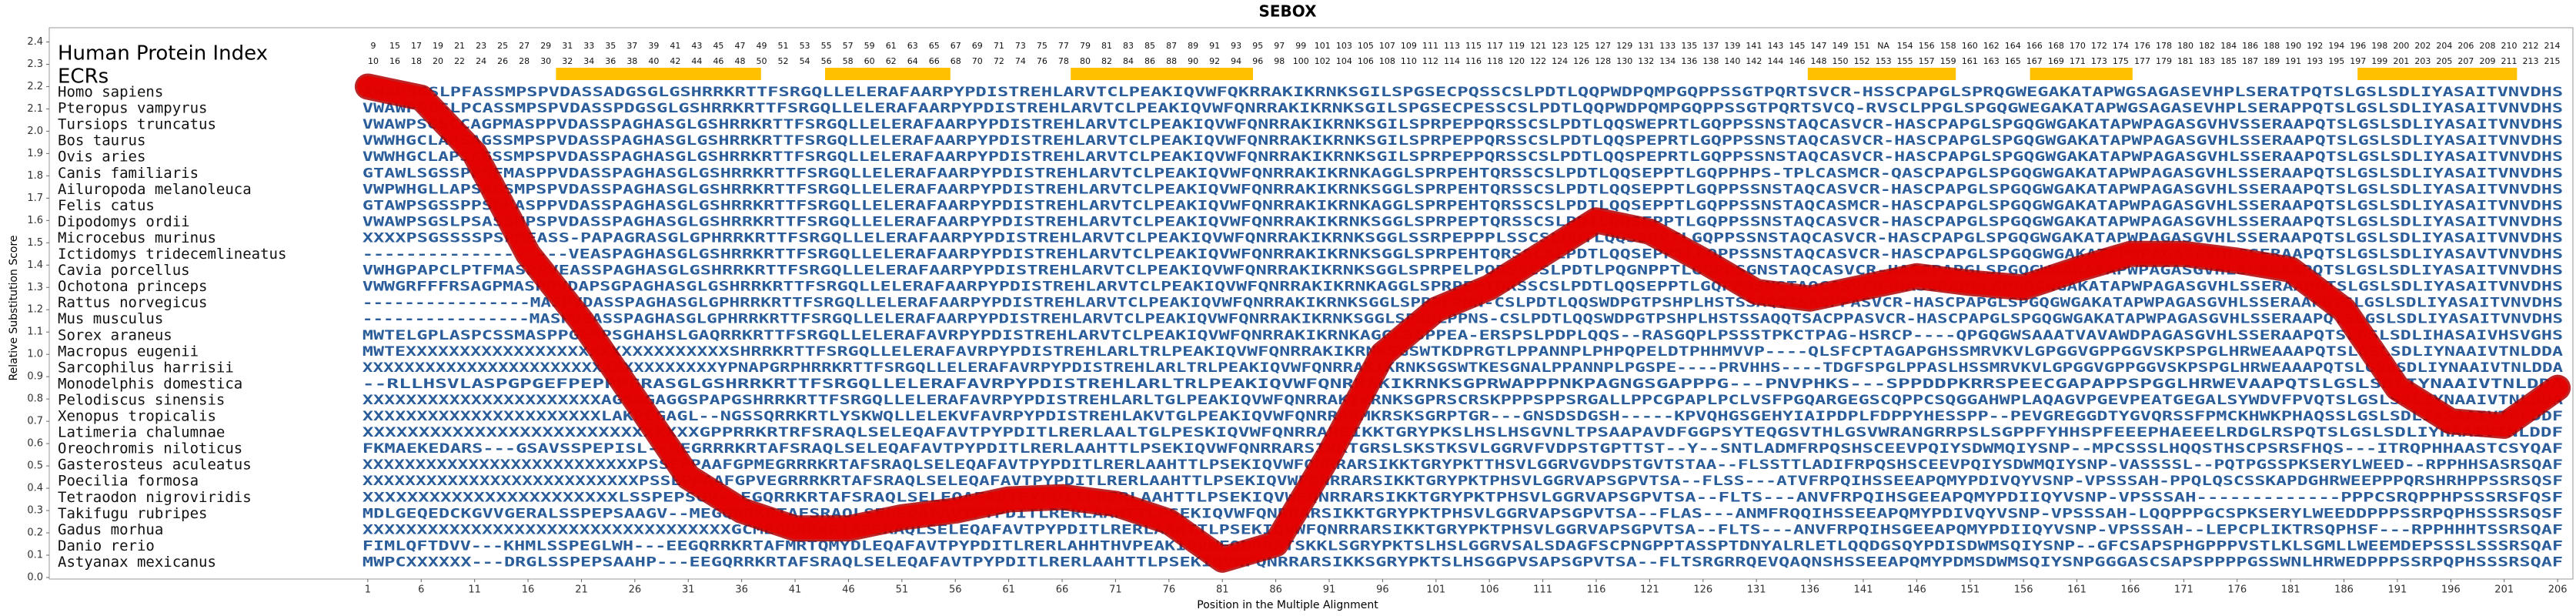 The width and height of the screenshot is (2576, 616). Describe the element at coordinates (1489, 590) in the screenshot. I see `x-tick-label: 106` at that location.